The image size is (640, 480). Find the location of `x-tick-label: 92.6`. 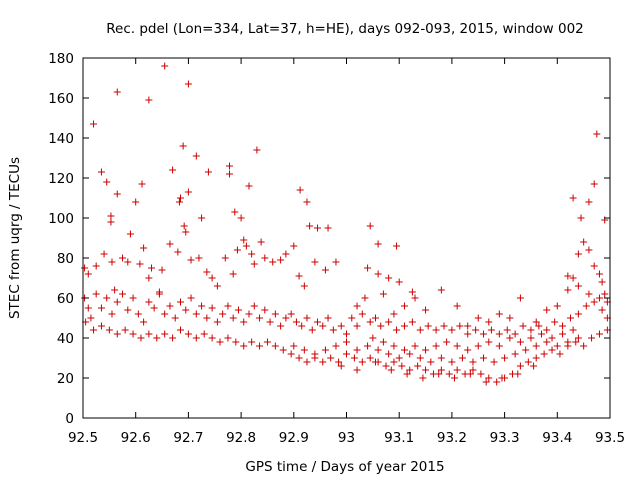

x-tick-label: 92.6 is located at coordinates (136, 438).